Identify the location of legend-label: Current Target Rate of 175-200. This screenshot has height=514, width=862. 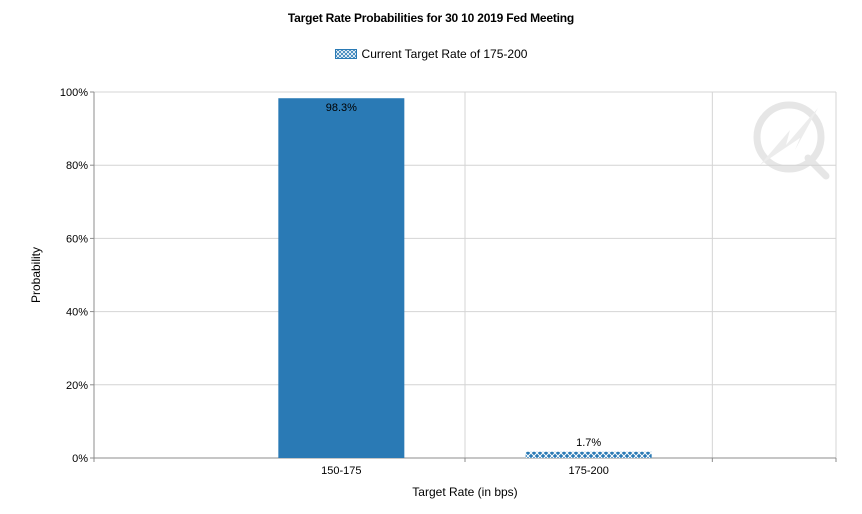
(444, 54).